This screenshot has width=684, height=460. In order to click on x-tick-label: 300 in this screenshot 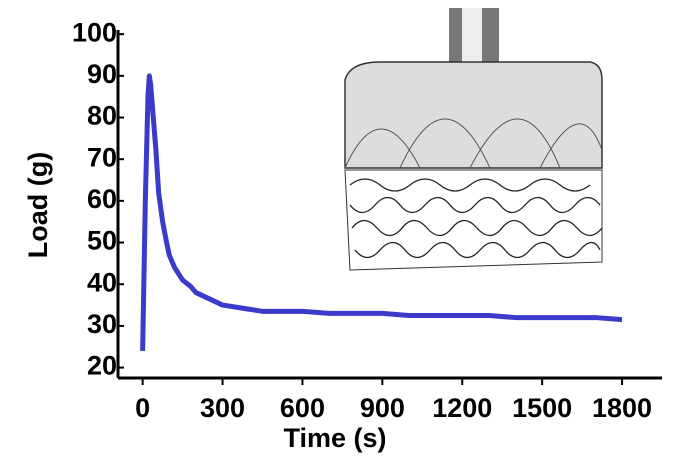, I will do `click(222, 408)`.